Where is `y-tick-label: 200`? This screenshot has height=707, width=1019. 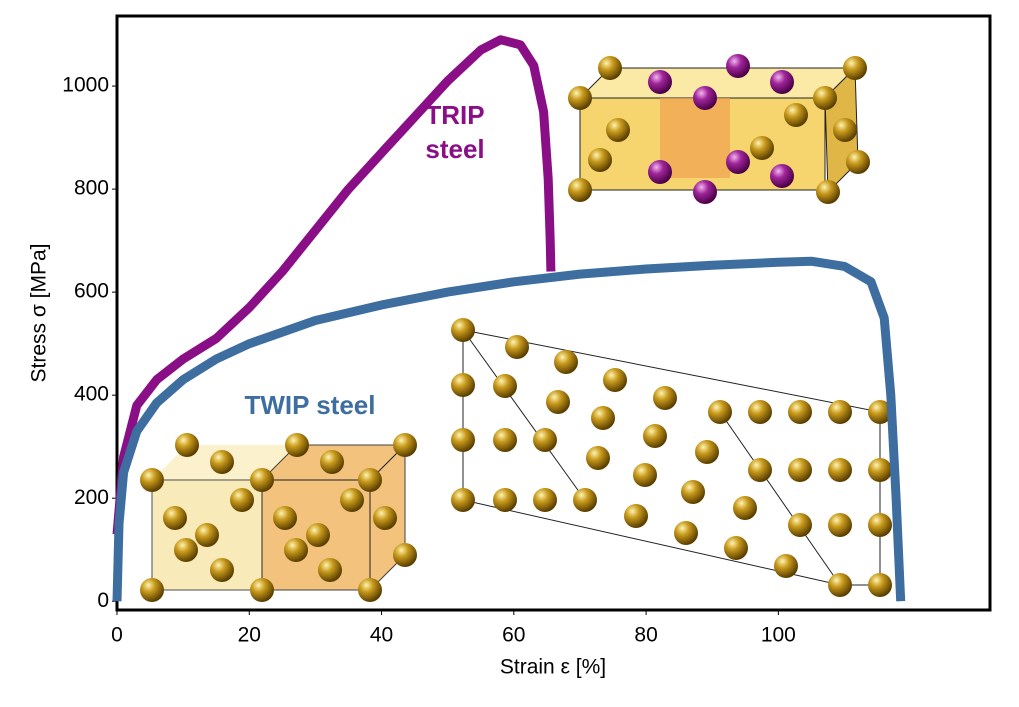 y-tick-label: 200 is located at coordinates (91, 497).